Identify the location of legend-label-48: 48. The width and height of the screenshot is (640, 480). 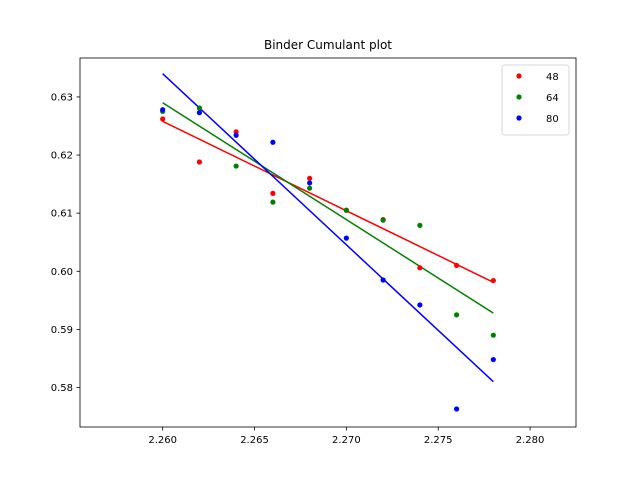
(552, 77).